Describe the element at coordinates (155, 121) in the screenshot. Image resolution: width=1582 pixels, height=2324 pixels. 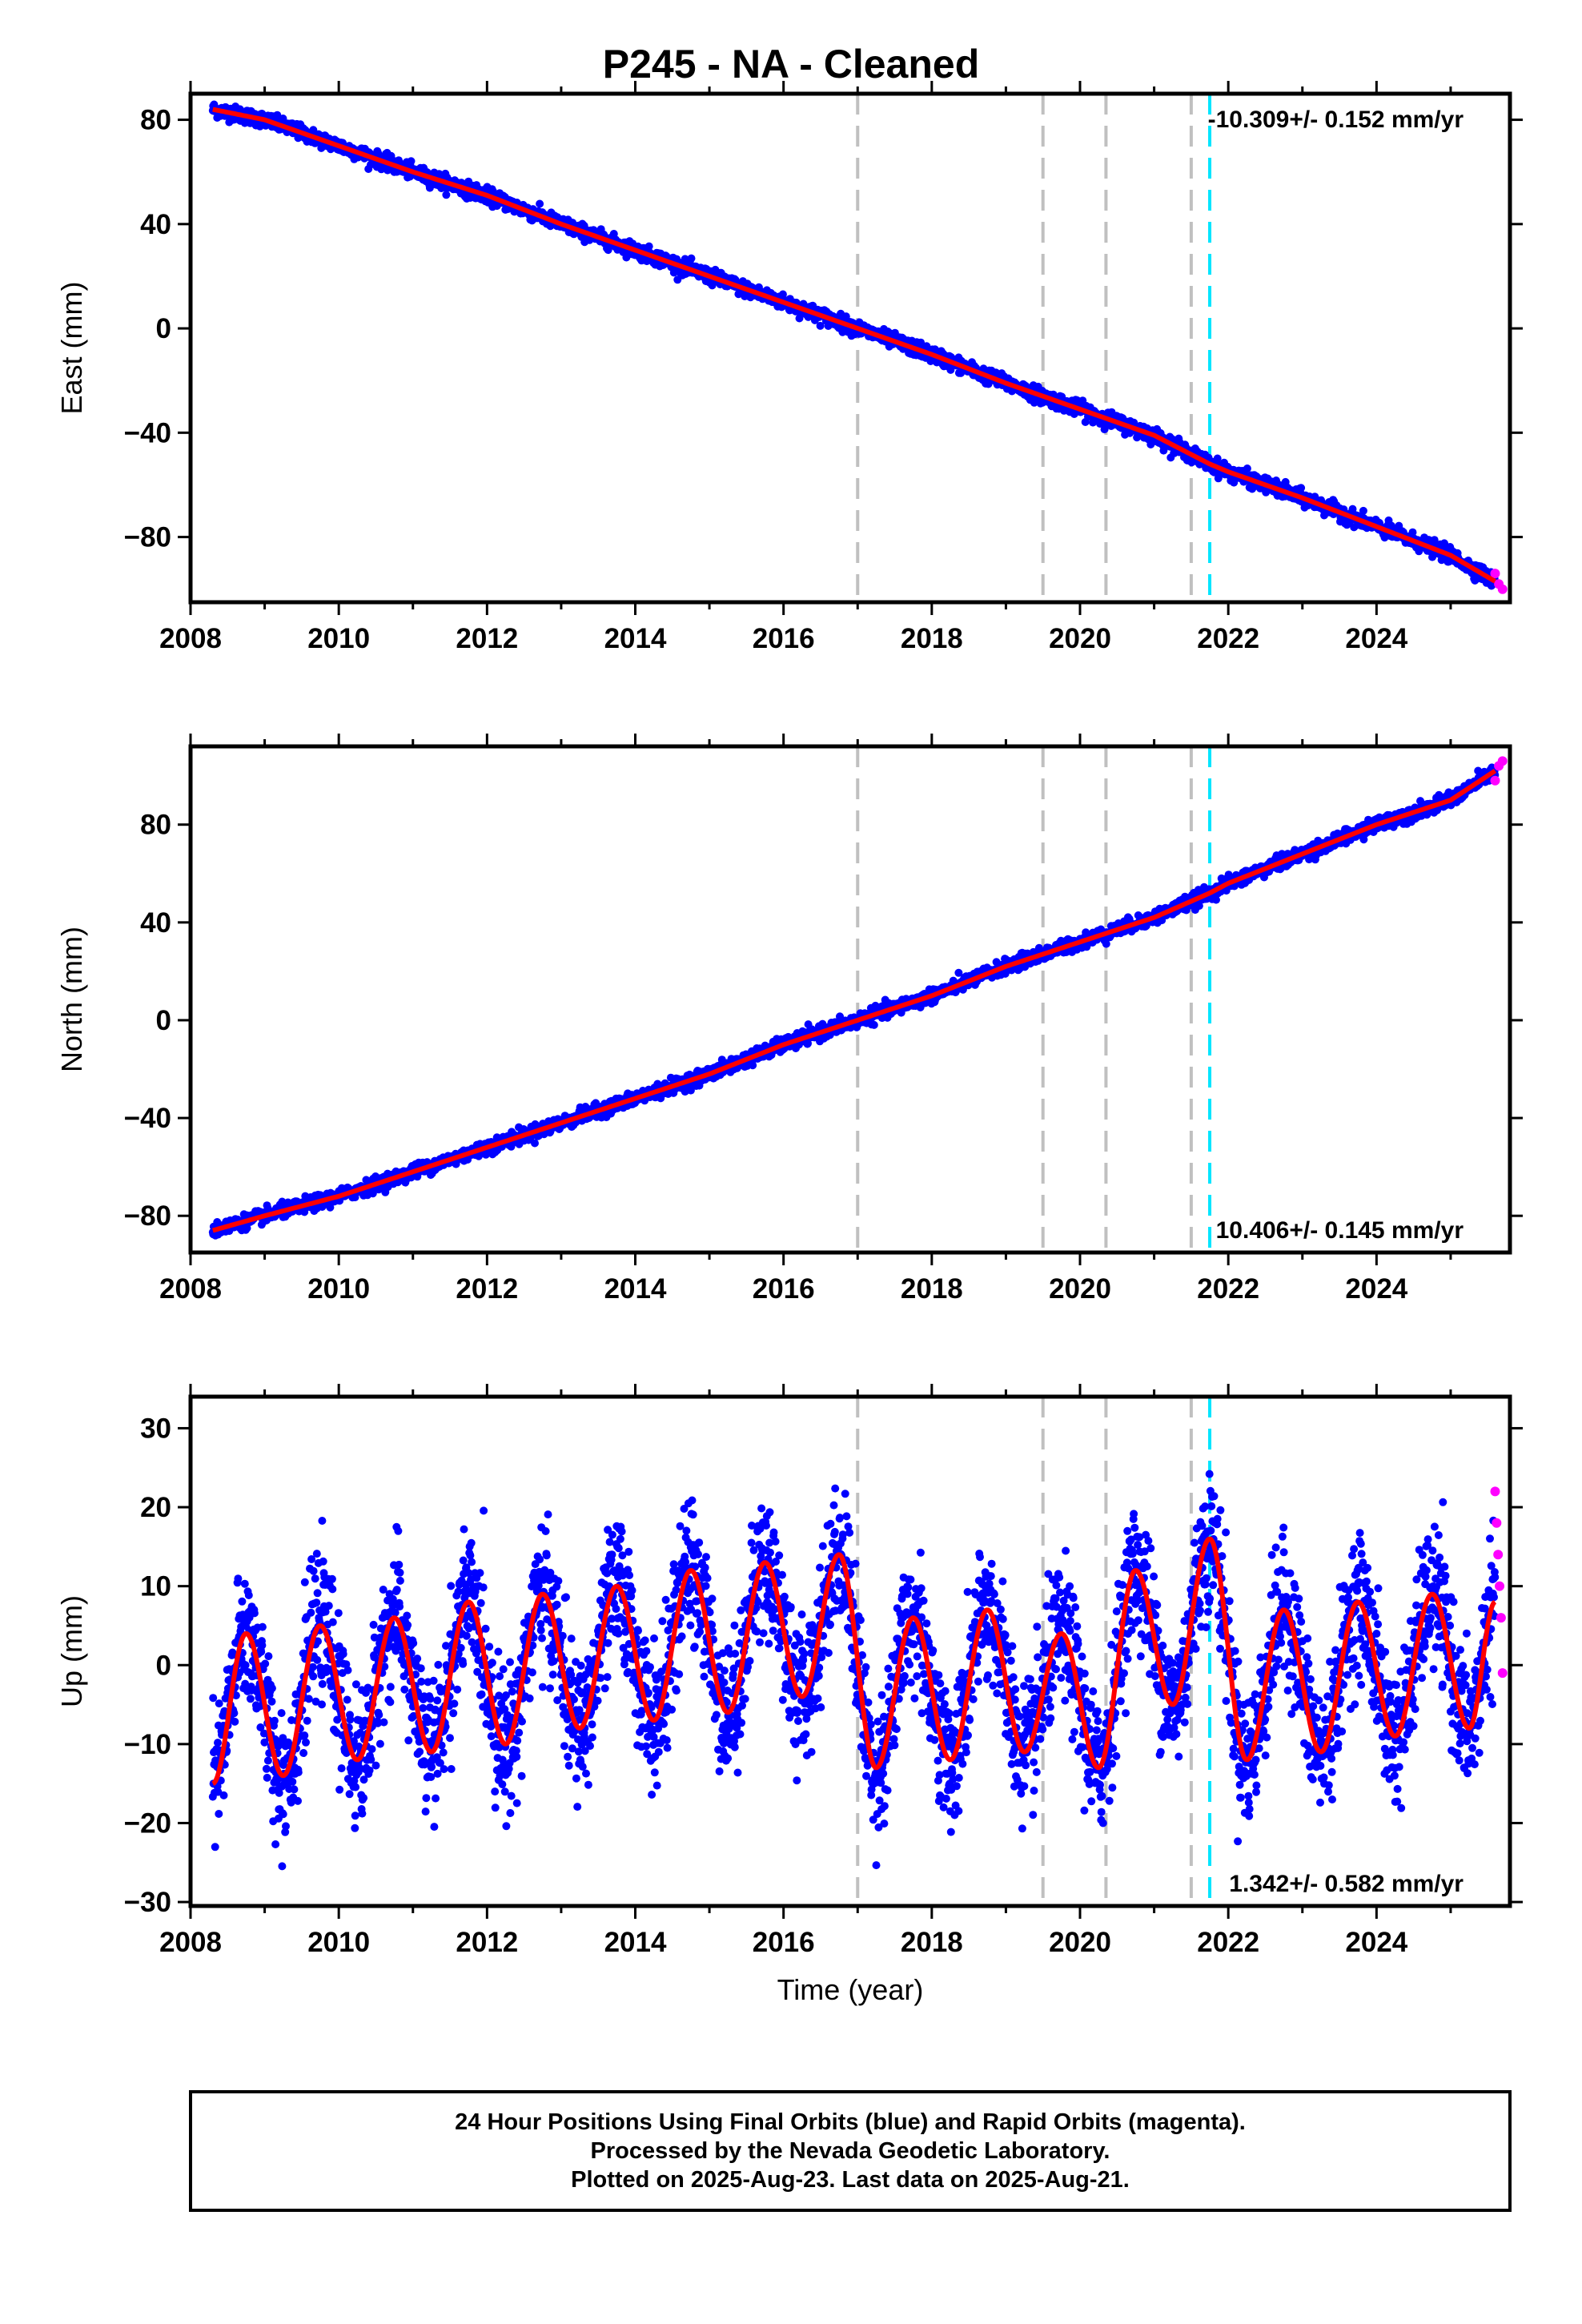
I see `y-tick-label: 80` at that location.